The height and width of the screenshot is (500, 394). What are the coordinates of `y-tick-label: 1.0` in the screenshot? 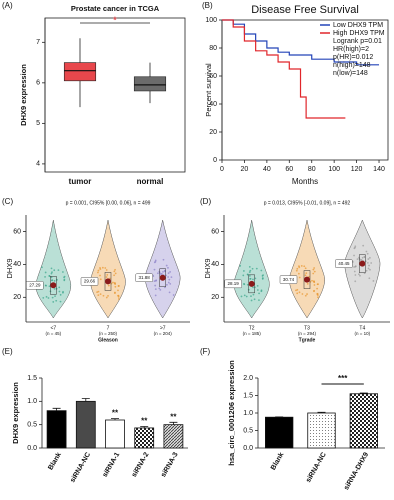 It's located at (32, 401).